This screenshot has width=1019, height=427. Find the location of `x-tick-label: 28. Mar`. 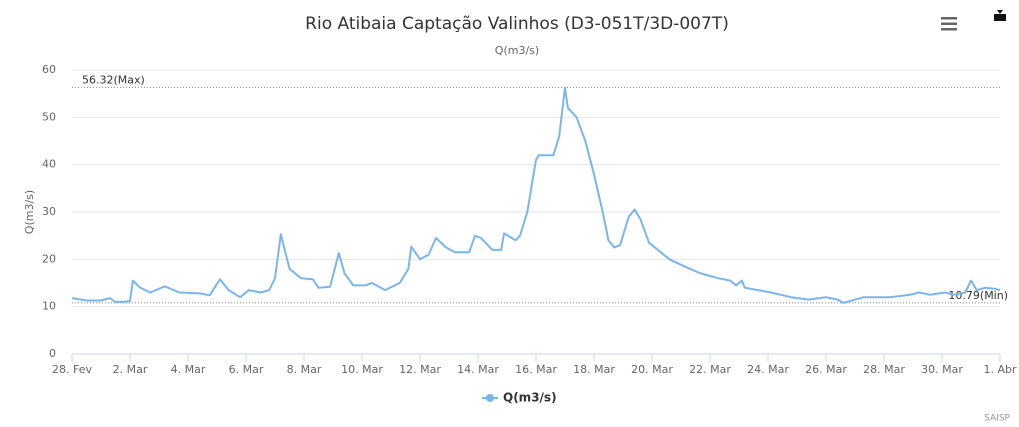

x-tick-label: 28. Mar is located at coordinates (884, 369).